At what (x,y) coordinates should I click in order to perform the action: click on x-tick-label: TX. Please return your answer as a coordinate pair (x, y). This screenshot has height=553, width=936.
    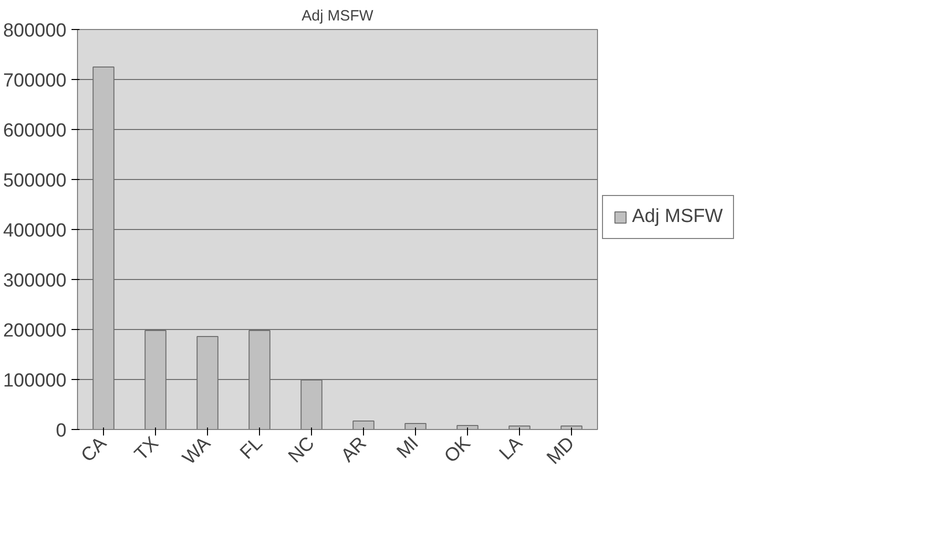
    Looking at the image, I should click on (147, 449).